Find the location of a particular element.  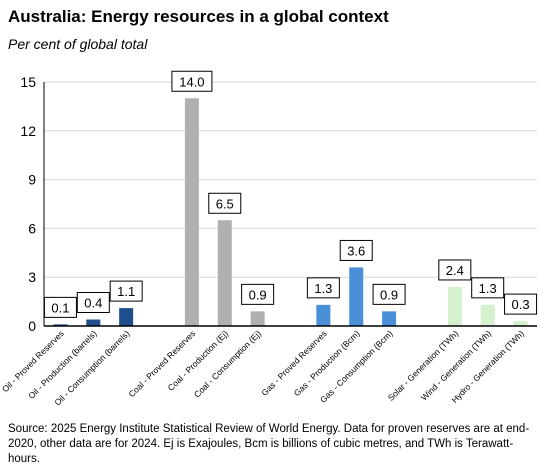

x-tick-label: Coal - Consumption (Ej) is located at coordinates (227, 363).